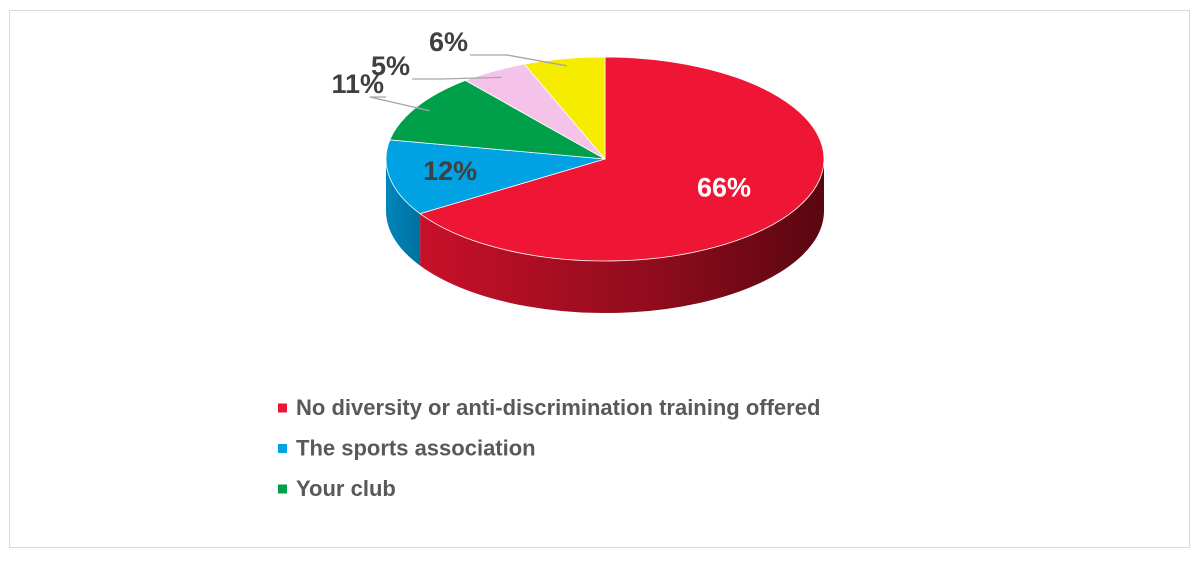 The height and width of the screenshot is (562, 1200). What do you see at coordinates (357, 84) in the screenshot?
I see `data-label: 11%` at bounding box center [357, 84].